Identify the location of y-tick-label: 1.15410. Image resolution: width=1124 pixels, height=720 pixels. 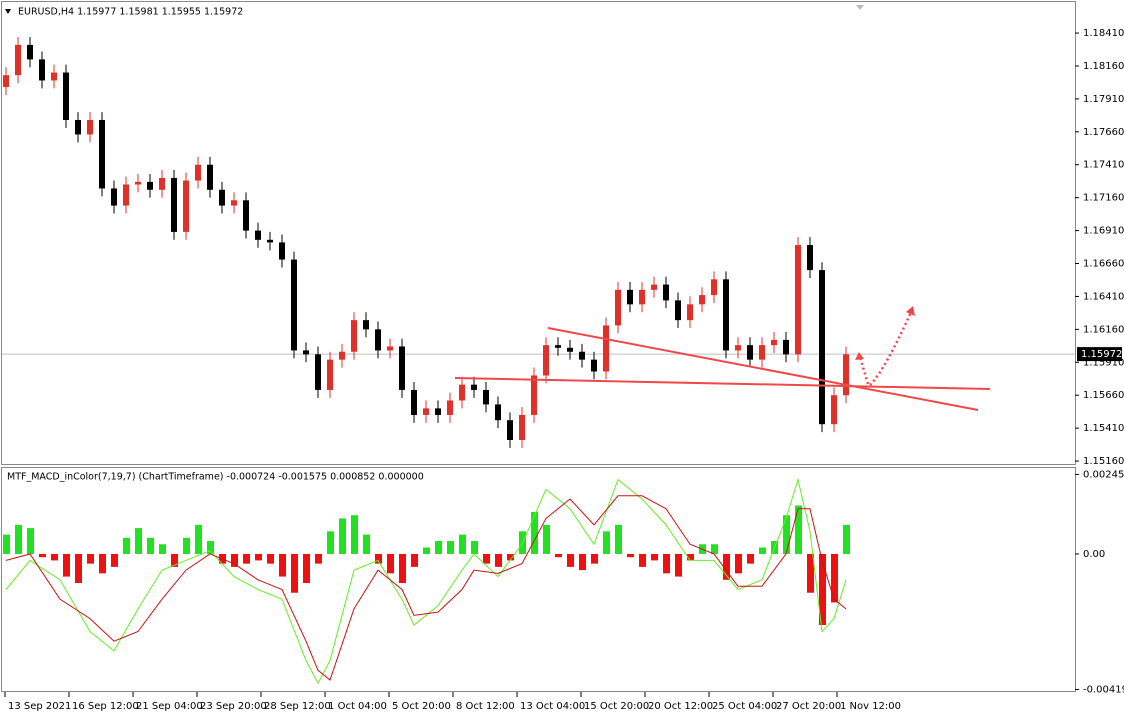
(1103, 428).